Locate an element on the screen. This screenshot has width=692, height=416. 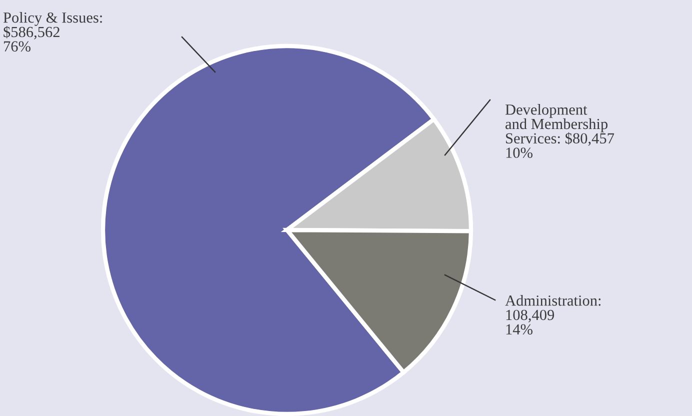
slice-label: Administration: 108,409 14% is located at coordinates (553, 315).